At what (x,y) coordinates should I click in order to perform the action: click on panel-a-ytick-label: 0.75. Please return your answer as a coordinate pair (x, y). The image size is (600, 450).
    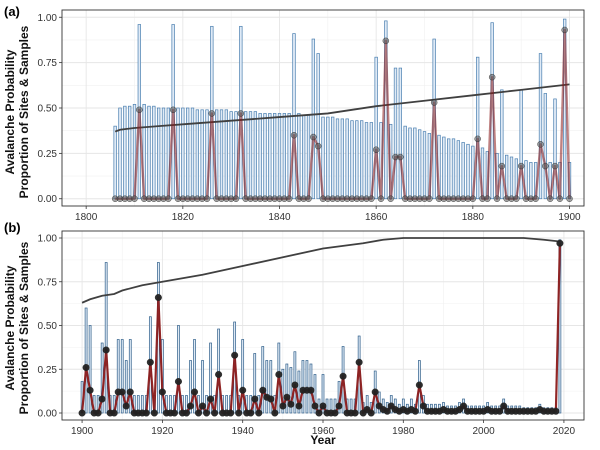
    Looking at the image, I should click on (48, 63).